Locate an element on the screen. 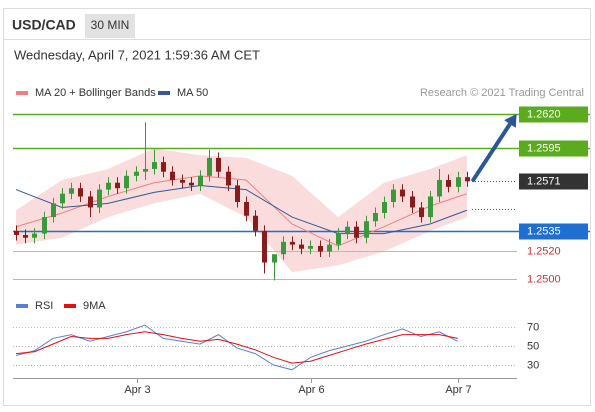  x-tick-label: Apr 6 is located at coordinates (311, 390).